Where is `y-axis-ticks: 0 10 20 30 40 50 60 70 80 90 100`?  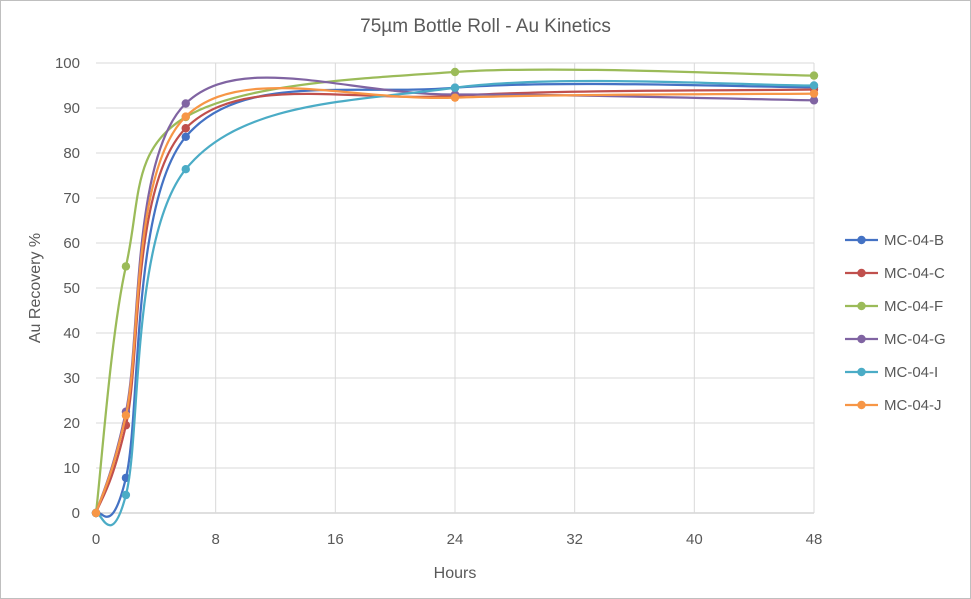 y-axis-ticks: 0 10 20 30 40 50 60 70 80 90 100 is located at coordinates (67, 288).